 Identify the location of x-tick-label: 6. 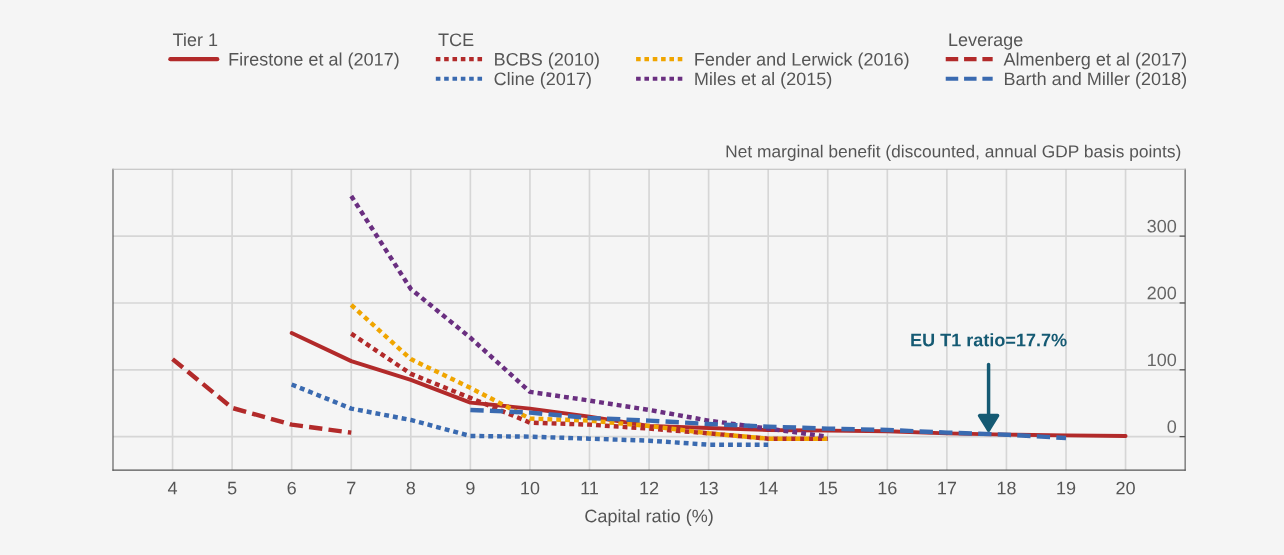
(291, 488).